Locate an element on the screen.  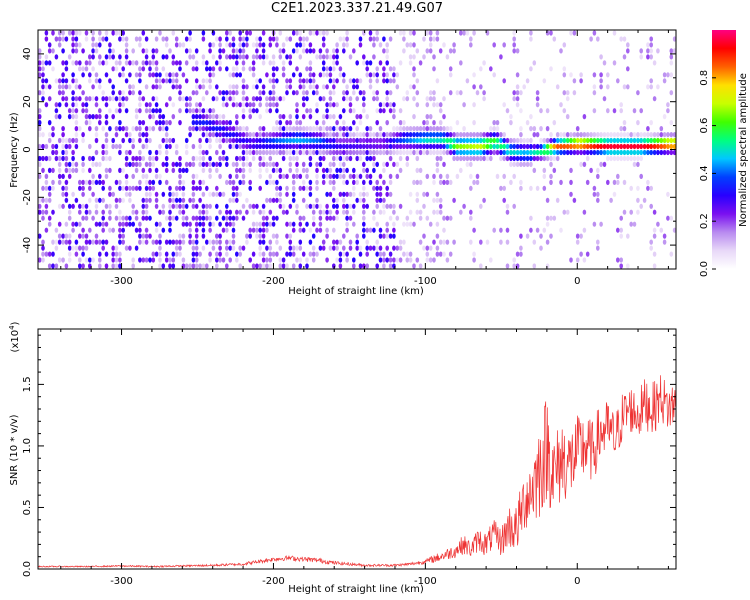
spectrogram-y-label: Frequency (Hz) is located at coordinates (14, 150).